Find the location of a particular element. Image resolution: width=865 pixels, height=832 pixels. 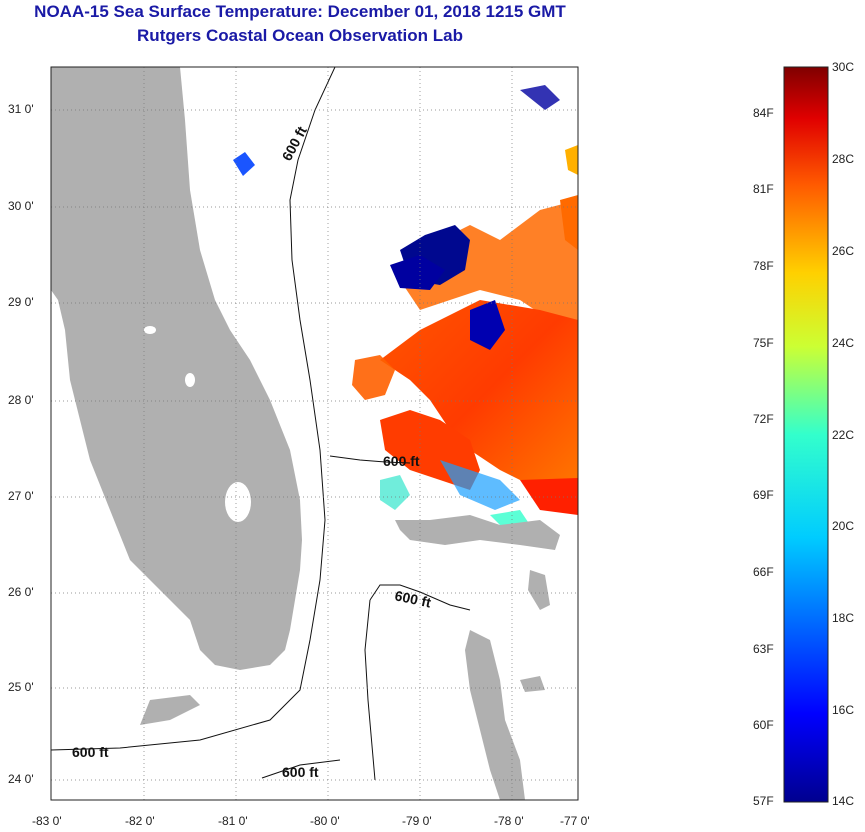

lon-label: -77 0' is located at coordinates (575, 821).